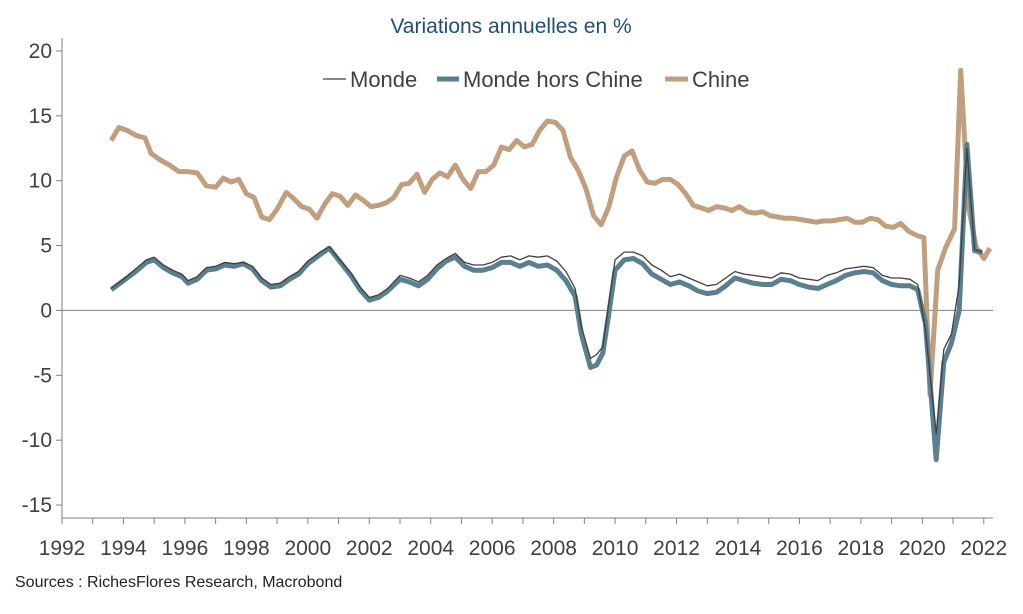  What do you see at coordinates (615, 548) in the screenshot?
I see `x-tick-label: 2010` at bounding box center [615, 548].